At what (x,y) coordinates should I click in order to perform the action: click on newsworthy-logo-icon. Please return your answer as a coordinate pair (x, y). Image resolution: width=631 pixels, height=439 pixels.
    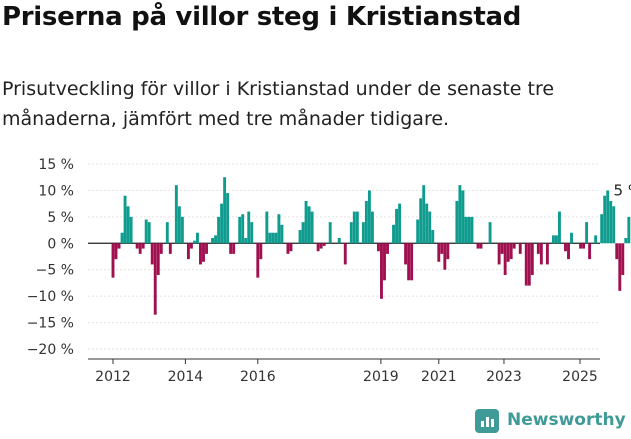
    Looking at the image, I should click on (487, 421).